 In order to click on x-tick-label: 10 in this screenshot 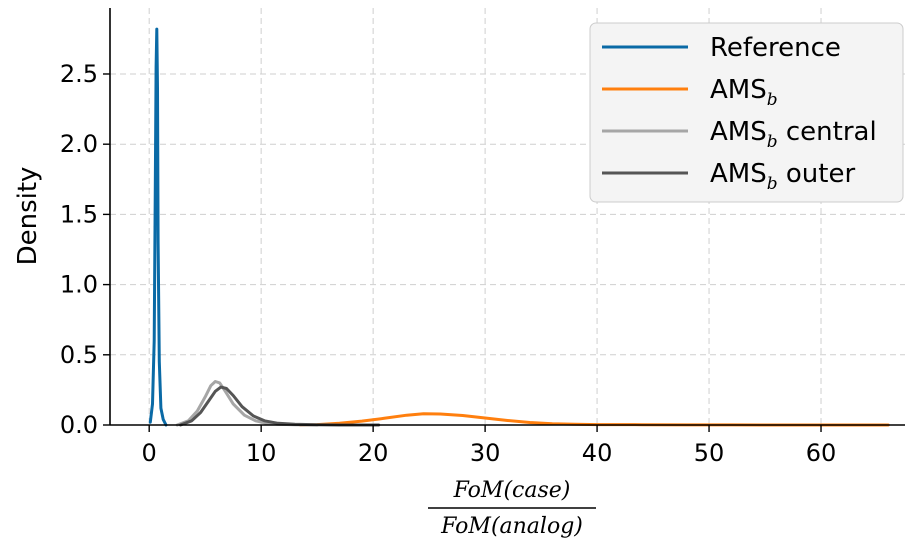, I will do `click(261, 453)`.